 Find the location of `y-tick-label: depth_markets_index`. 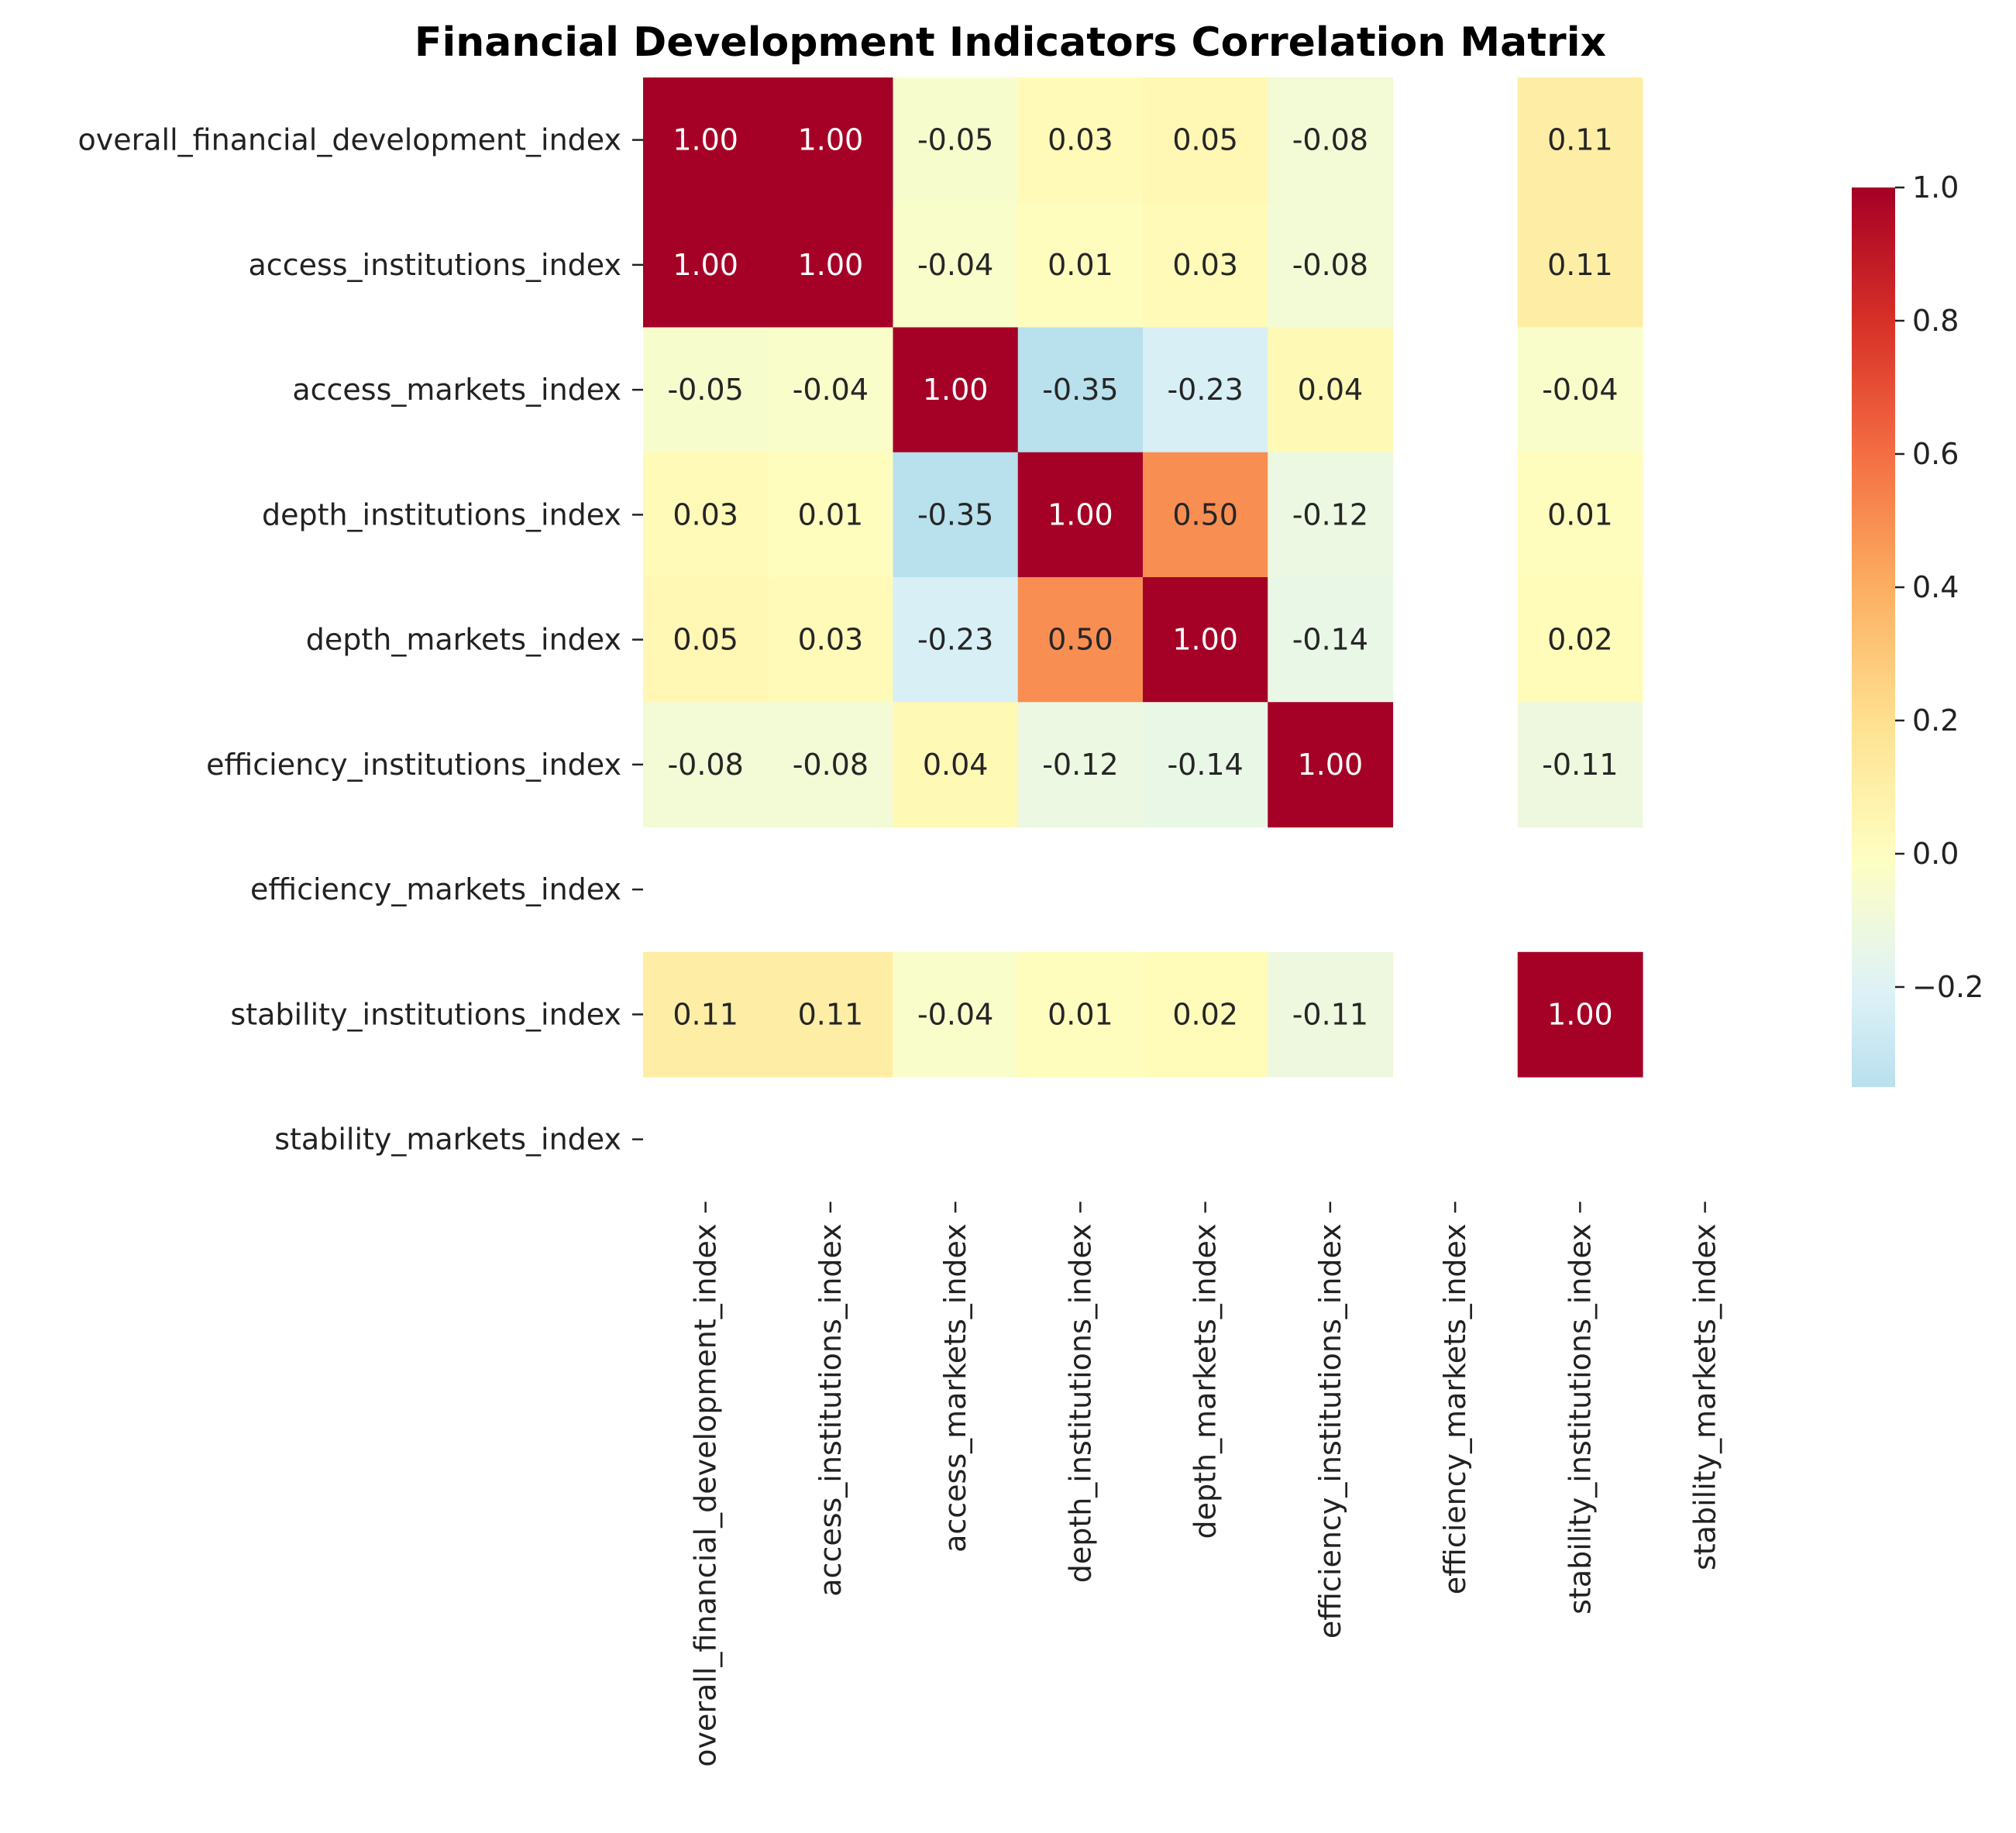

y-tick-label: depth_markets_index is located at coordinates (463, 640).